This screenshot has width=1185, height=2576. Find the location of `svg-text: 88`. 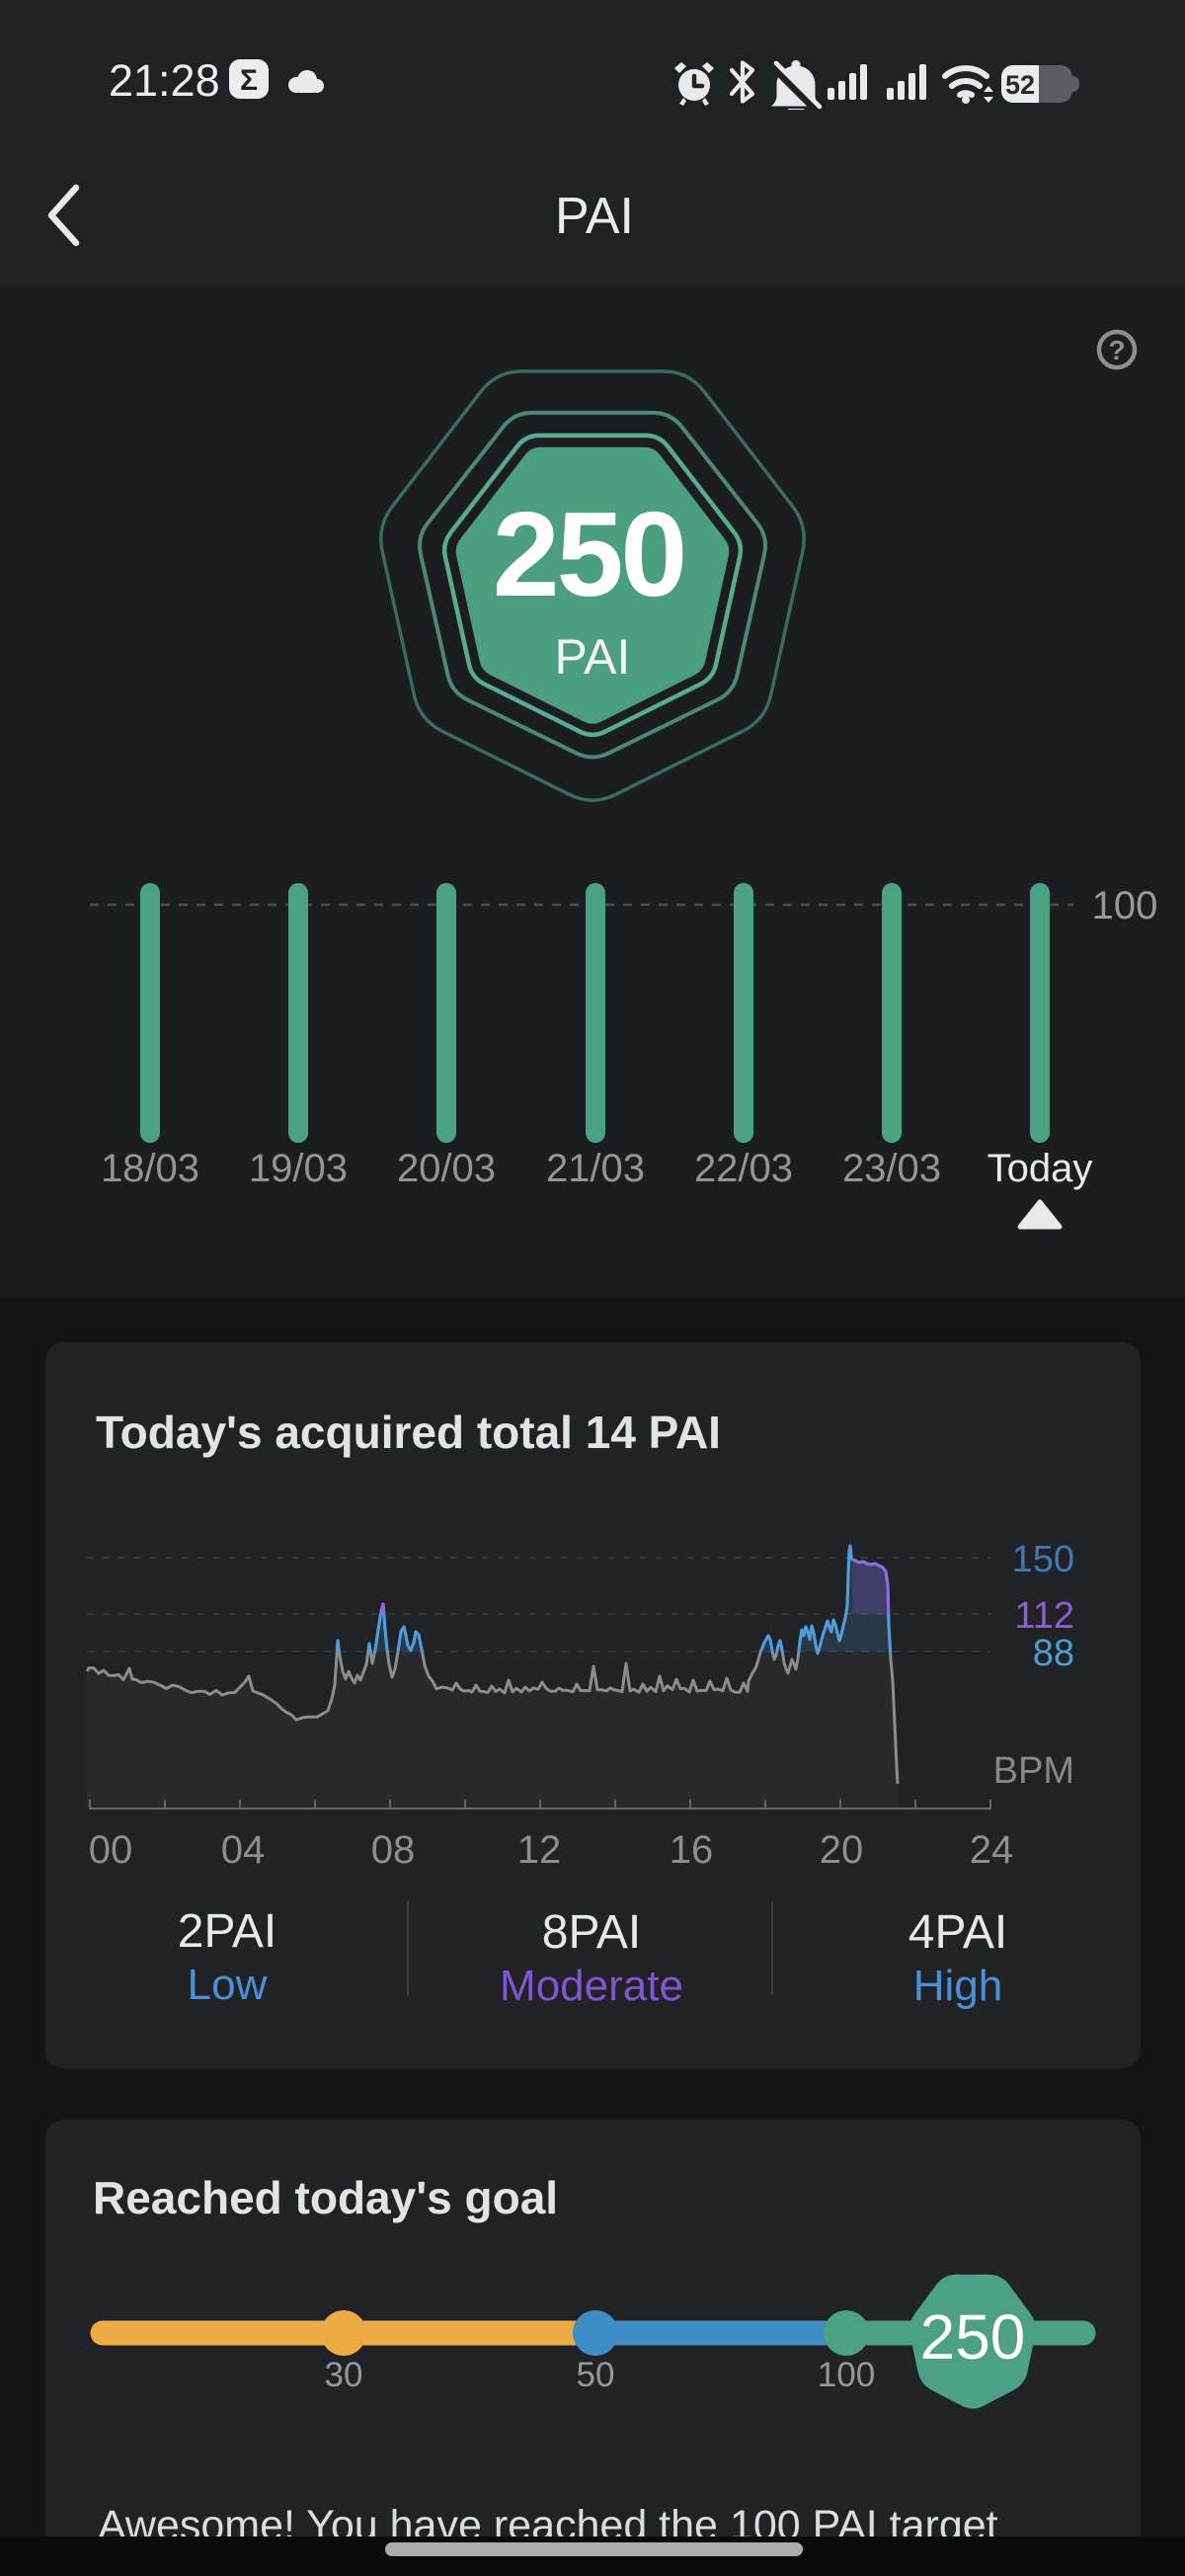

svg-text: 88 is located at coordinates (1054, 1653).